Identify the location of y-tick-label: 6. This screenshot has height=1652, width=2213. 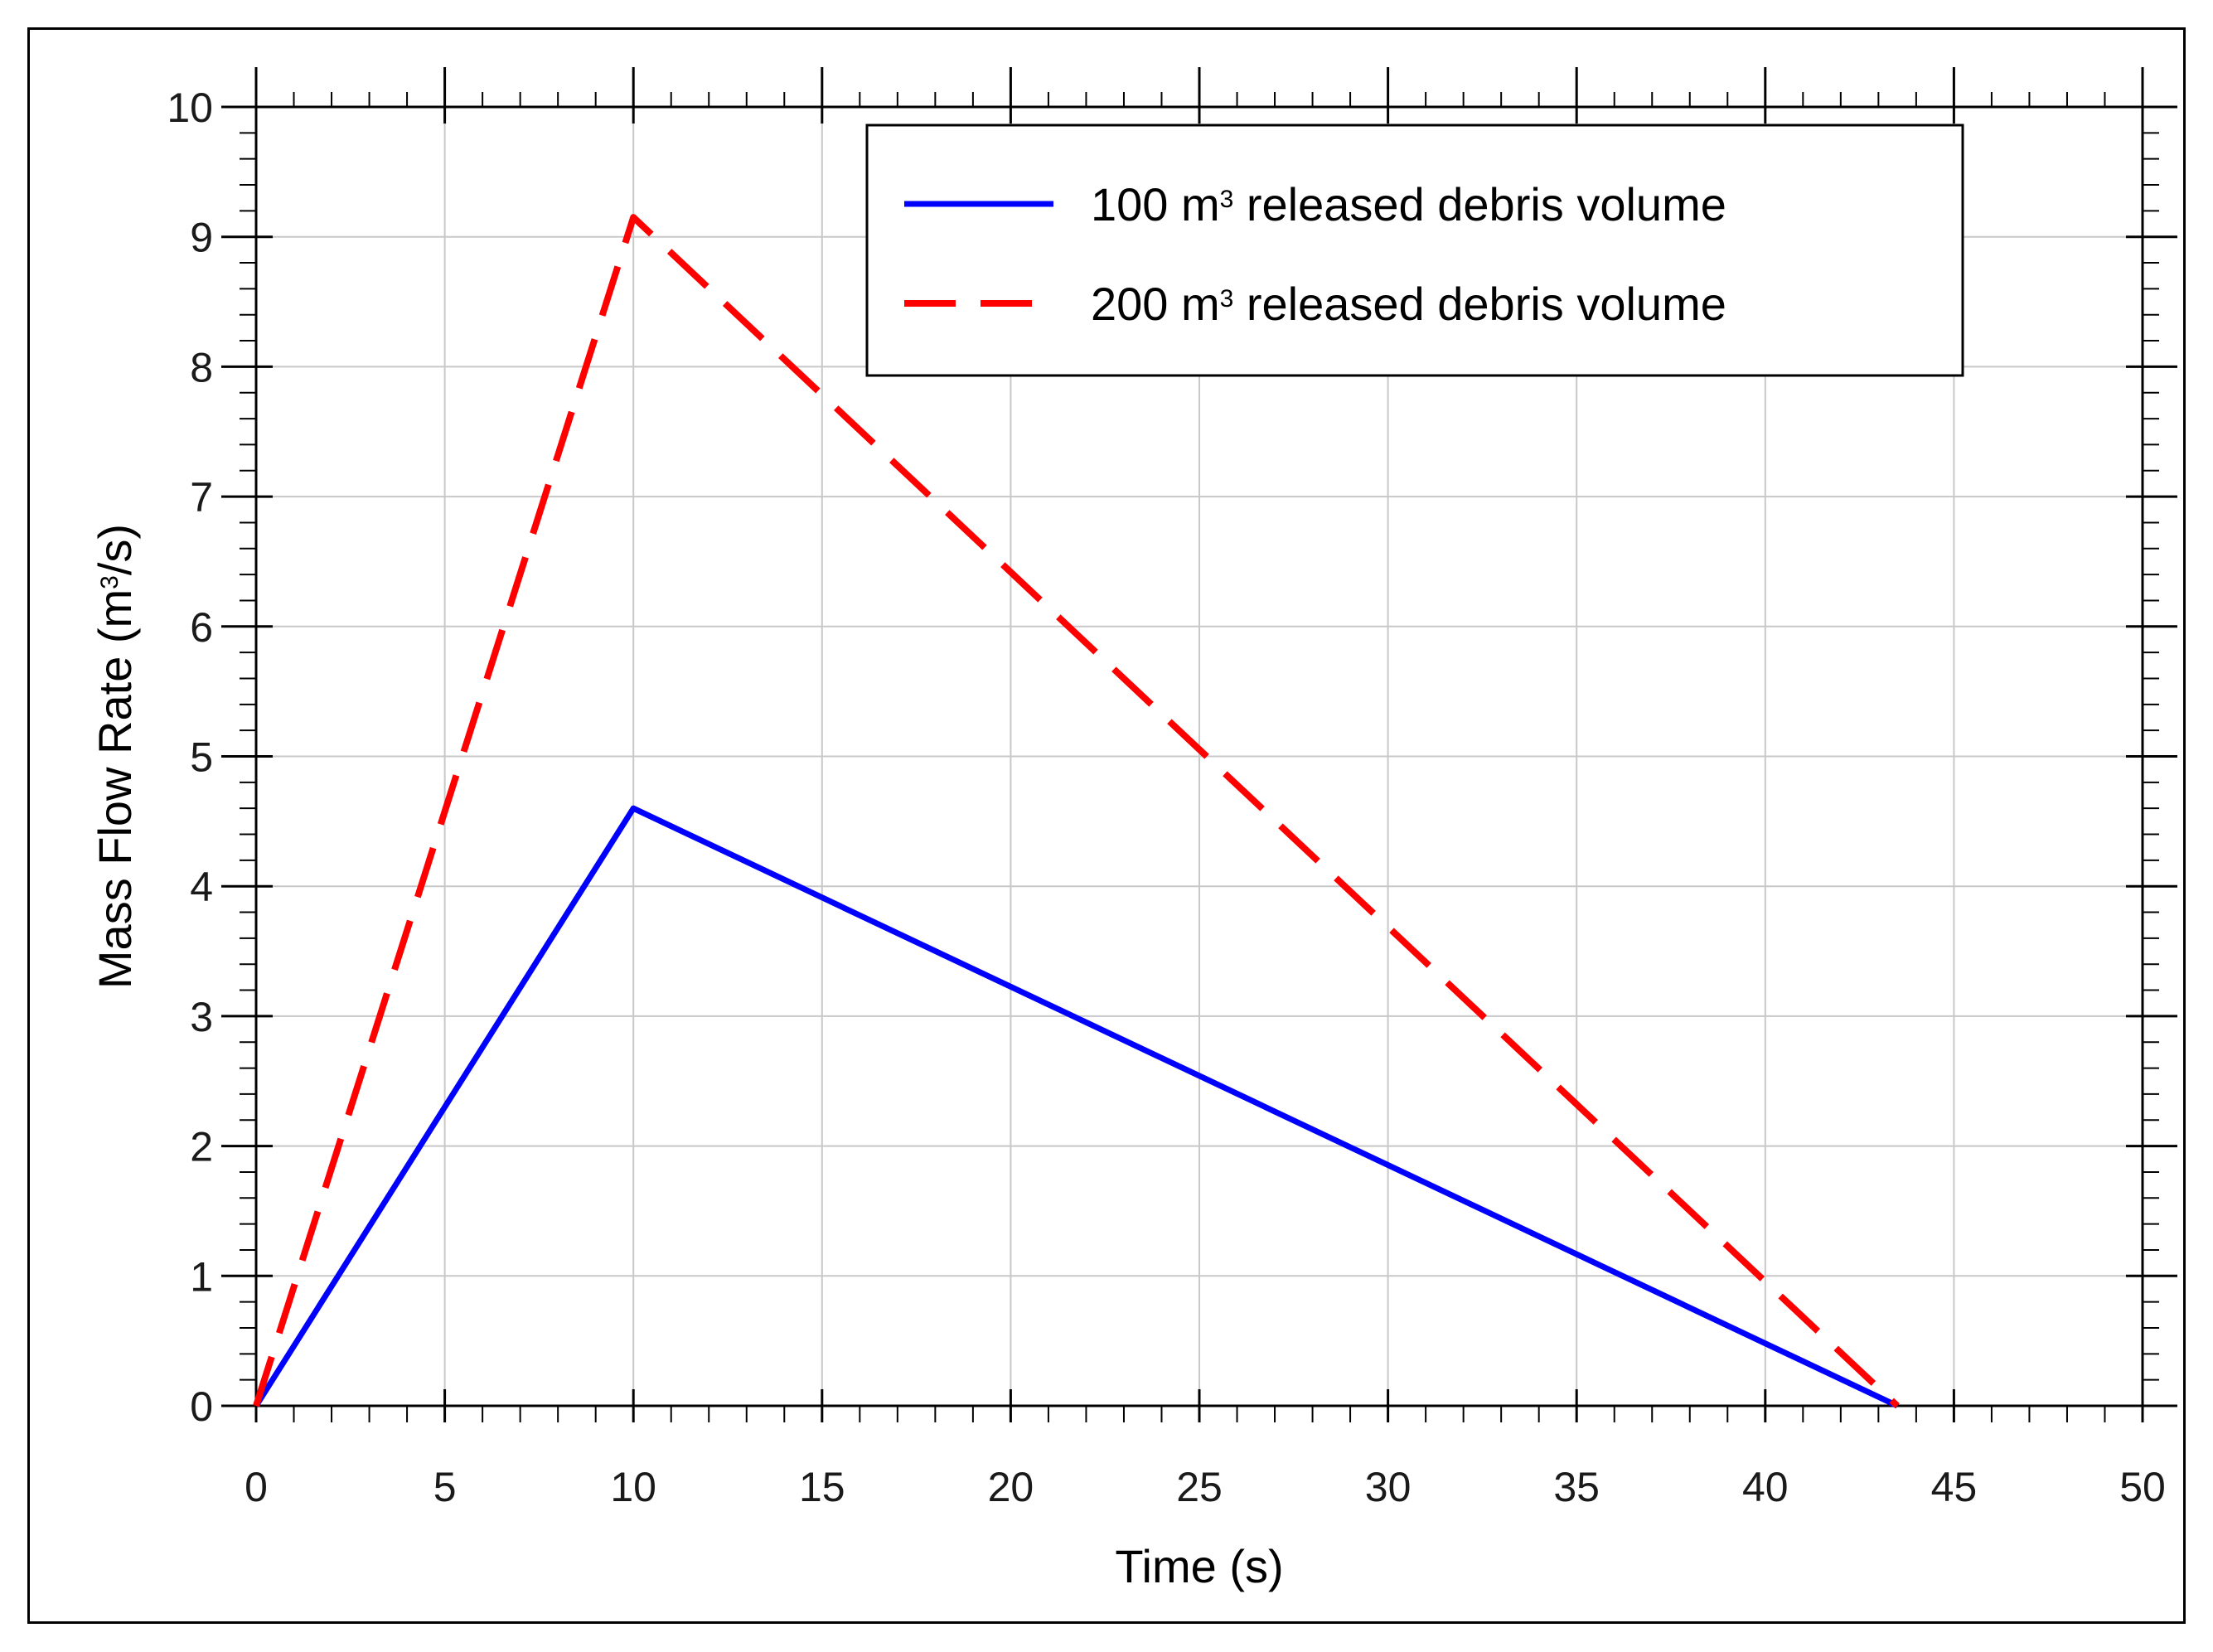
(201, 627).